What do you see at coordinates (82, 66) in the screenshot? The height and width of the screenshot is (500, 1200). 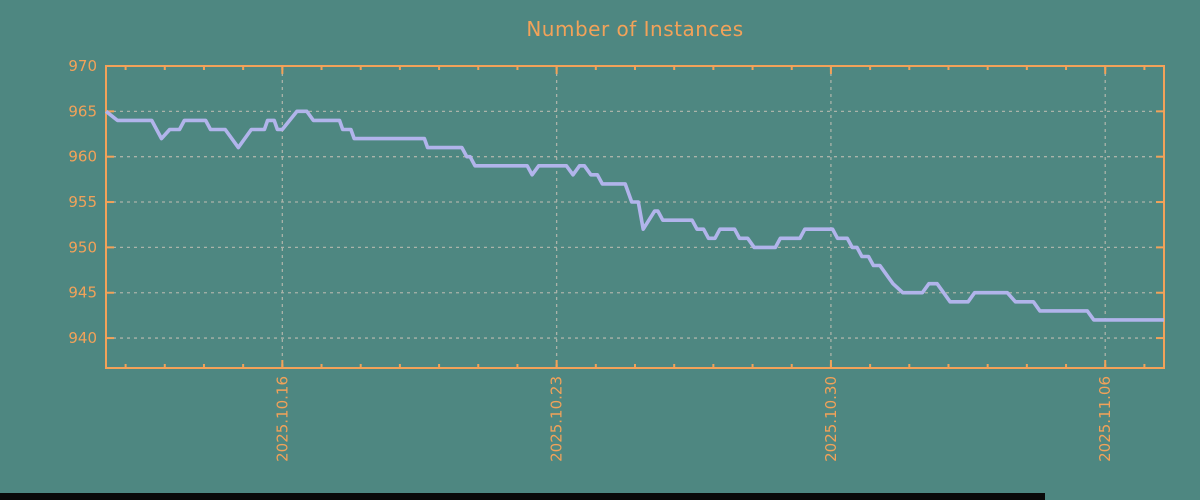 I see `y-tick-label: 970` at bounding box center [82, 66].